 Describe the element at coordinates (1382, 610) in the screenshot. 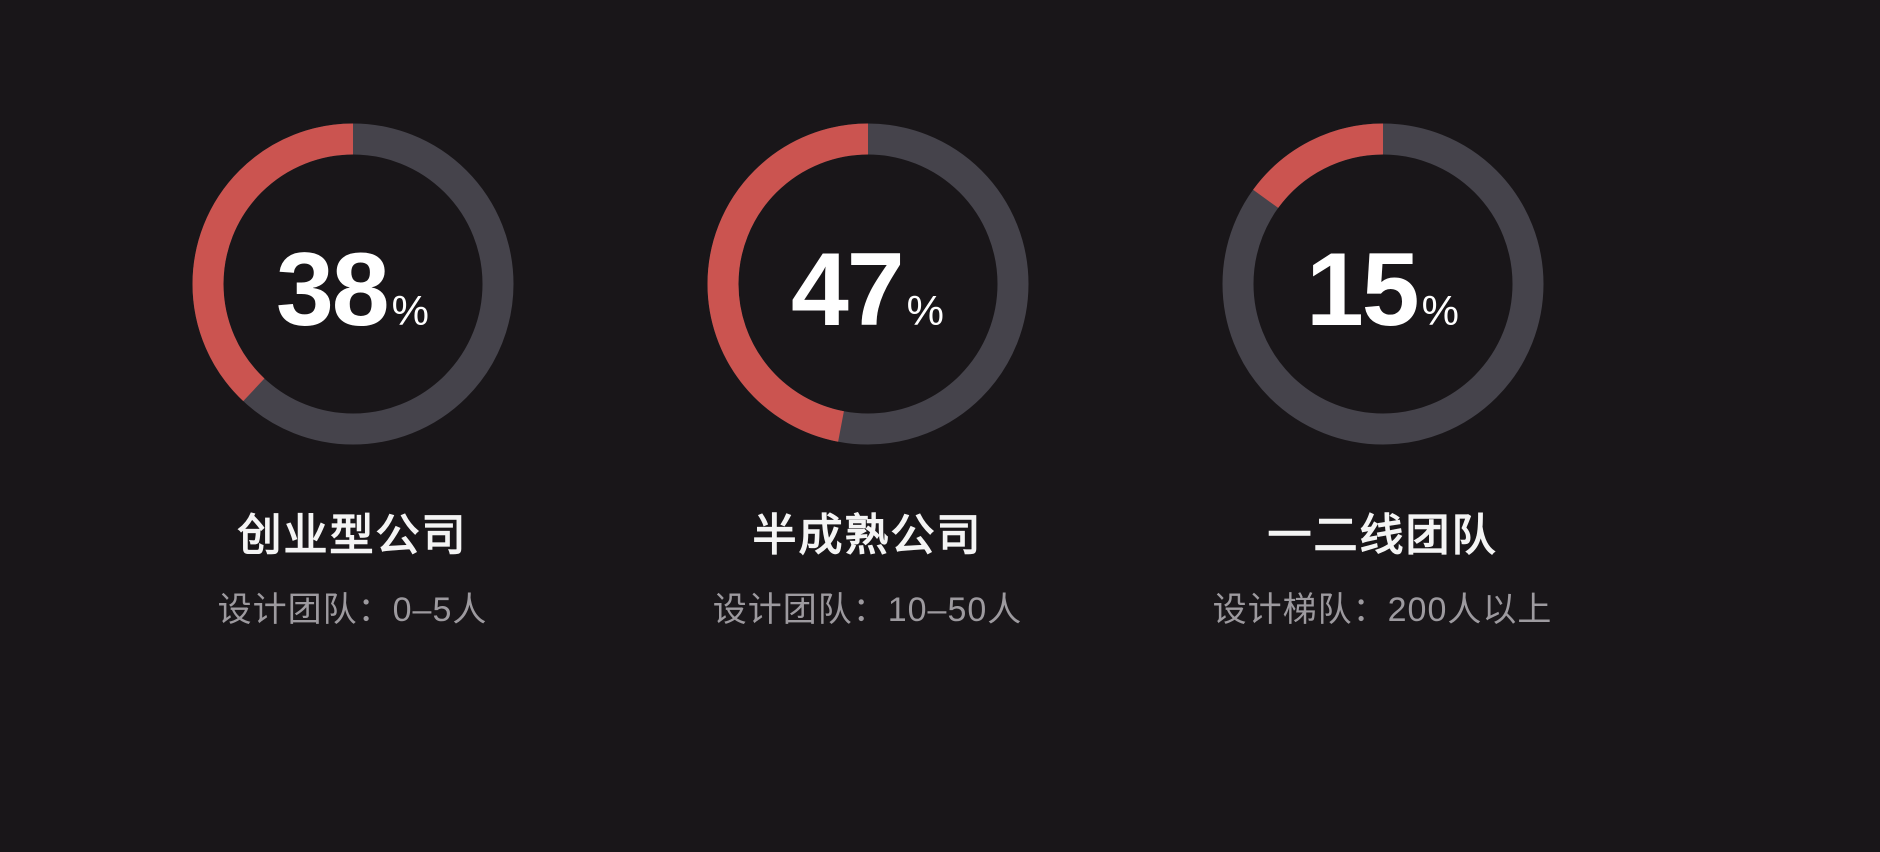

I see `gauge-card-subtitle: 设计梯队：200人以上` at that location.